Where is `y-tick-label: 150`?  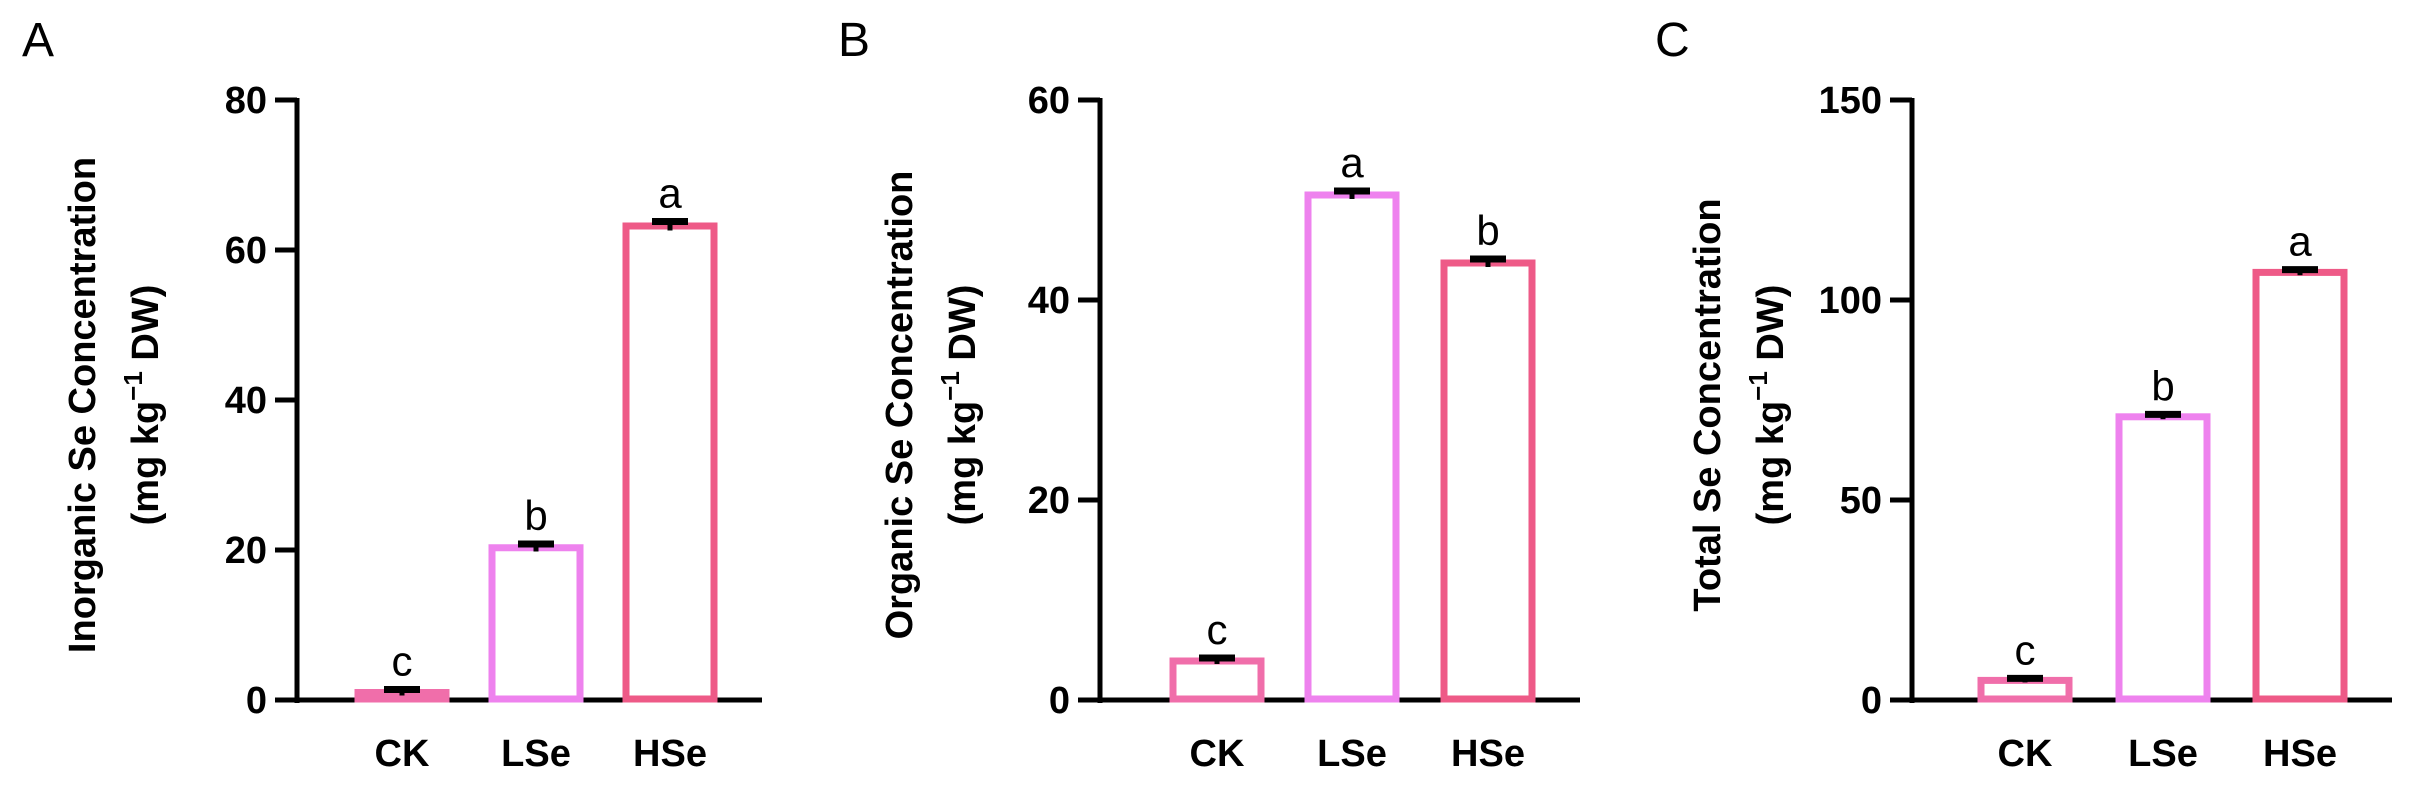
y-tick-label: 150 is located at coordinates (1850, 101).